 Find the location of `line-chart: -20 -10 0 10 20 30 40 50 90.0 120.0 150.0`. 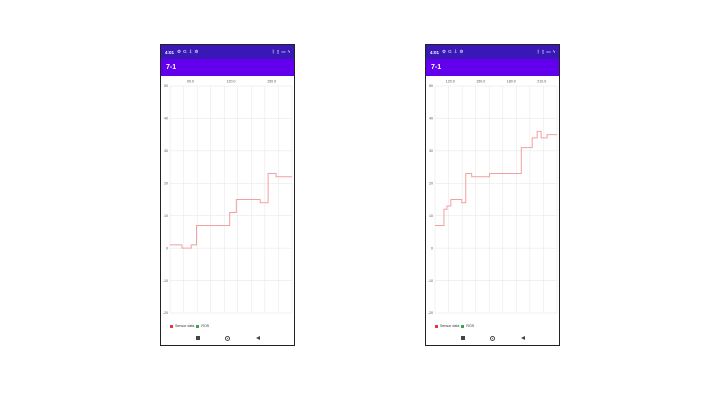

line-chart: -20 -10 0 10 20 30 40 50 90.0 120.0 150.0 is located at coordinates (227, 198).